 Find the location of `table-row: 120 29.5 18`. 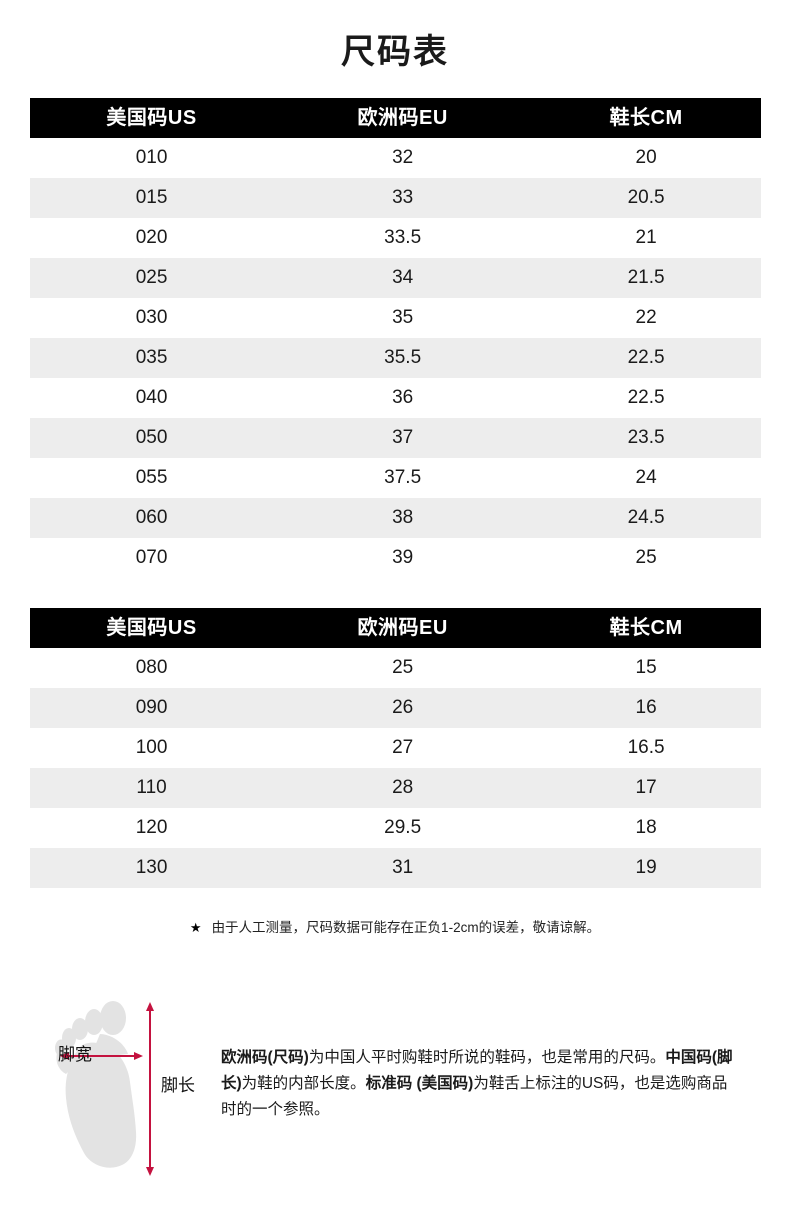

table-row: 120 29.5 18 is located at coordinates (395, 828).